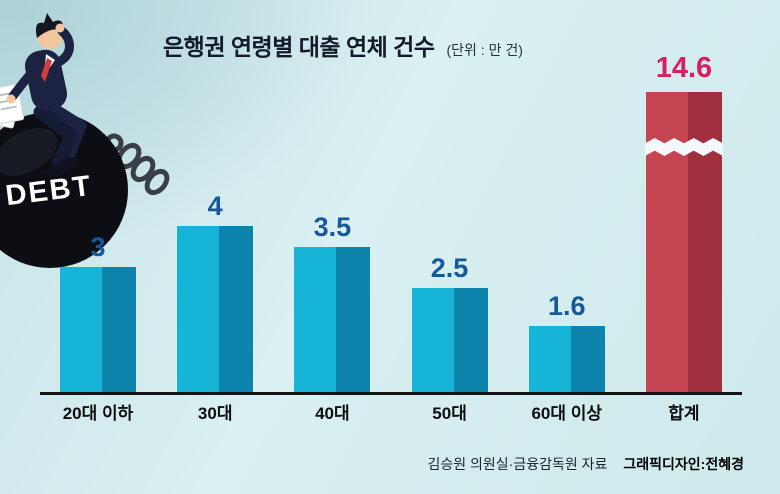 Image resolution: width=780 pixels, height=494 pixels. I want to click on bar-value-label: 3, so click(98, 247).